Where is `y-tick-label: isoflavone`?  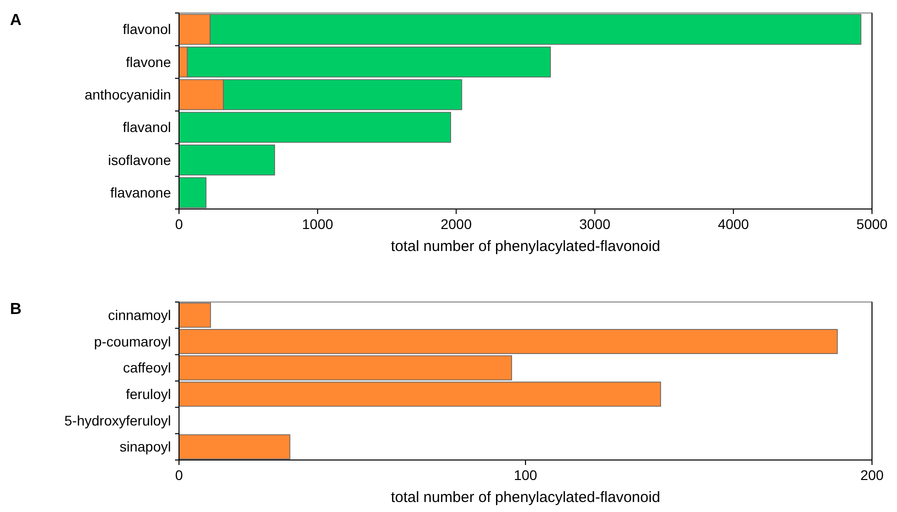 y-tick-label: isoflavone is located at coordinates (140, 160).